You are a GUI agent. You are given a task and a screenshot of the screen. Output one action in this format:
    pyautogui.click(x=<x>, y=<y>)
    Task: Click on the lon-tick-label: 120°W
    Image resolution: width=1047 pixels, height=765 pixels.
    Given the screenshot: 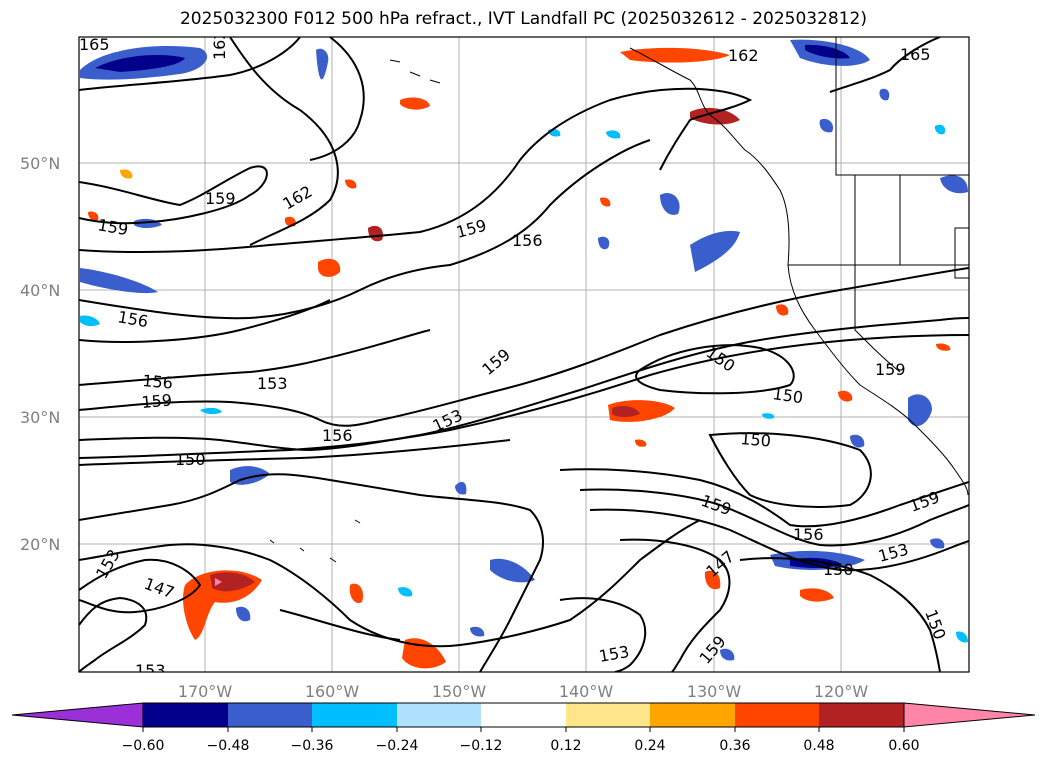 What is the action you would take?
    pyautogui.click(x=841, y=691)
    